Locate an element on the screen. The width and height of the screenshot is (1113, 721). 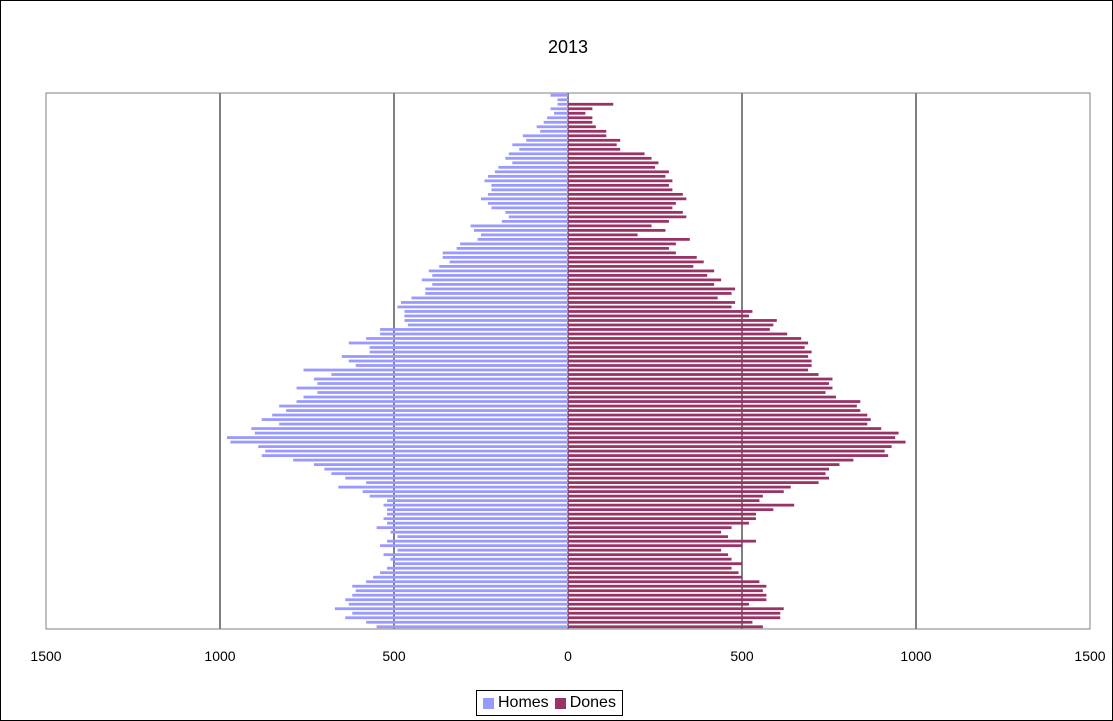
chart-title: 2013 is located at coordinates (568, 47).